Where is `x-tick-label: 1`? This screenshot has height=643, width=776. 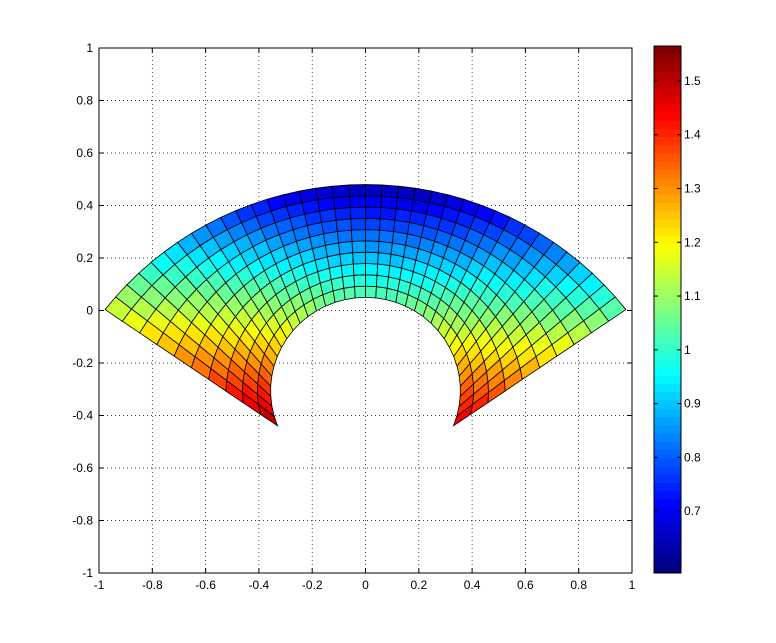
x-tick-label: 1 is located at coordinates (632, 585).